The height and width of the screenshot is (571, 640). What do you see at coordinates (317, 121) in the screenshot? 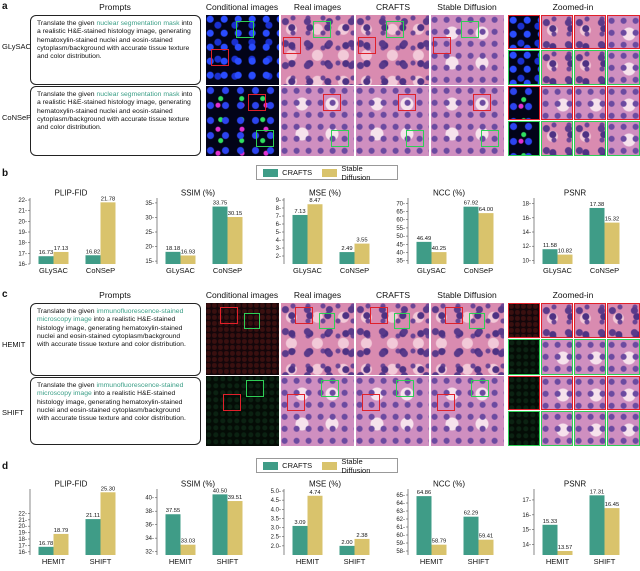
I see `real-image-consep` at bounding box center [317, 121].